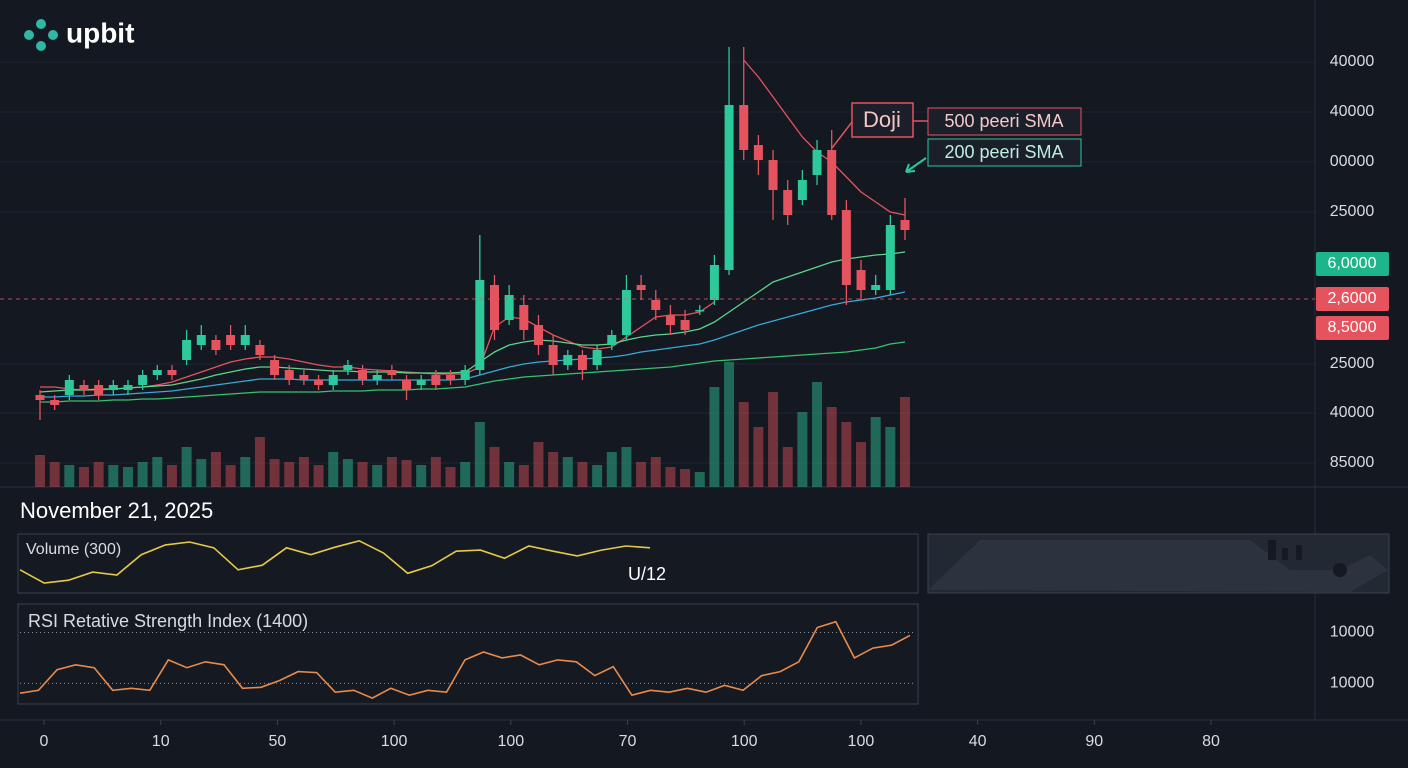 This screenshot has height=768, width=1408. What do you see at coordinates (473, 372) in the screenshot?
I see `sma-line` at bounding box center [473, 372].